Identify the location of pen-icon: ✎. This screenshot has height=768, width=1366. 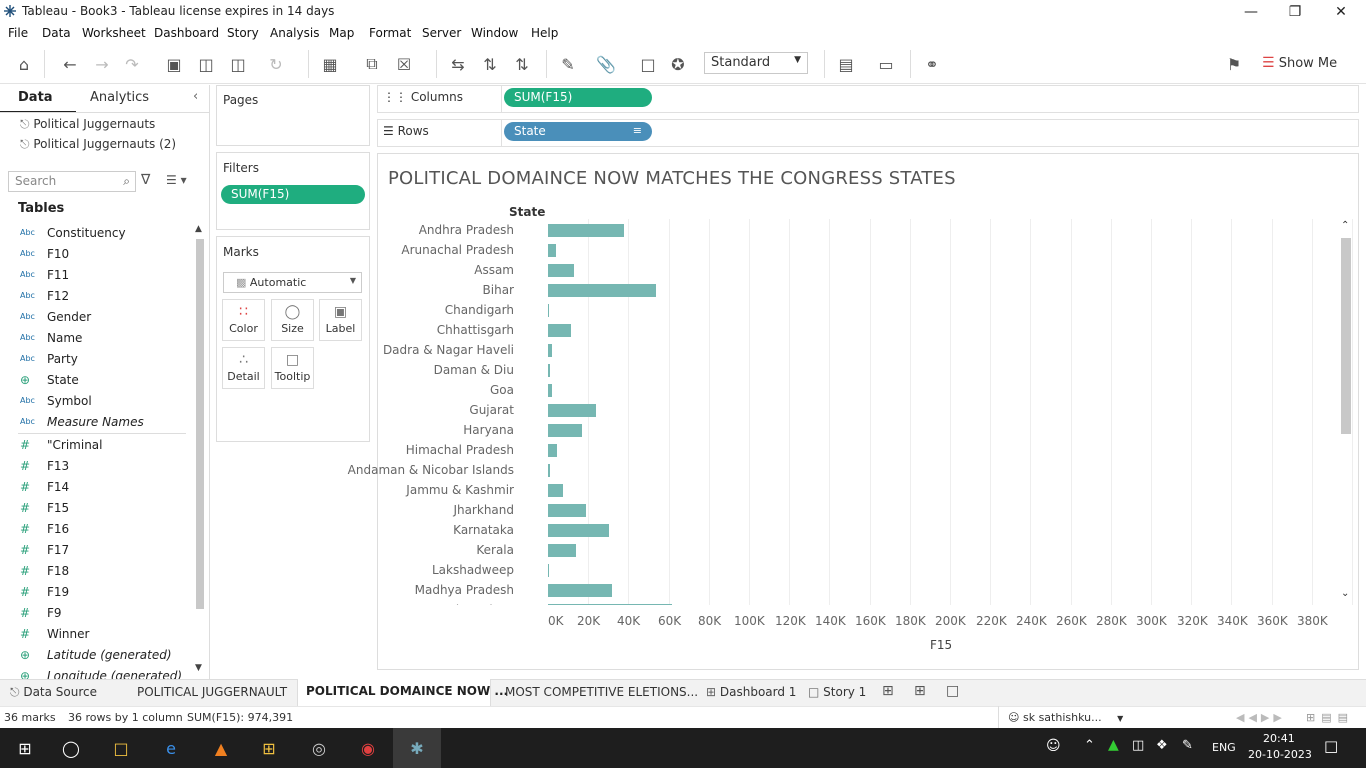
(1187, 745).